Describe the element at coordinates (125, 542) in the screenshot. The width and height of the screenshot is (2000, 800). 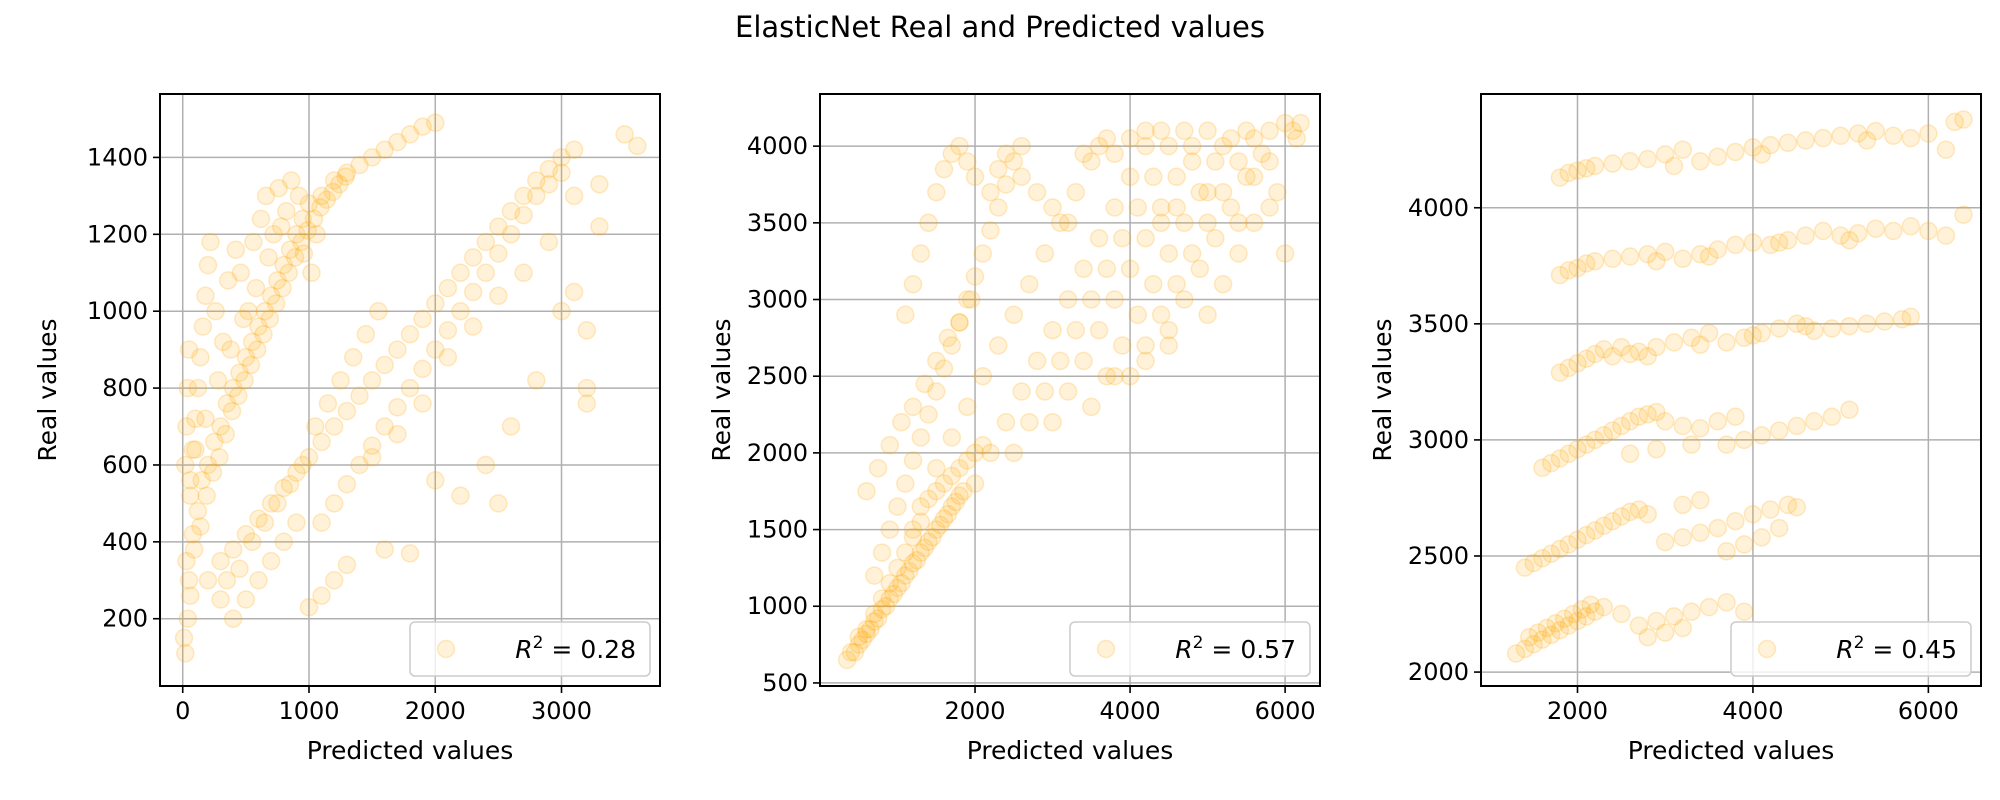
I see `y-tick-label: 400` at that location.